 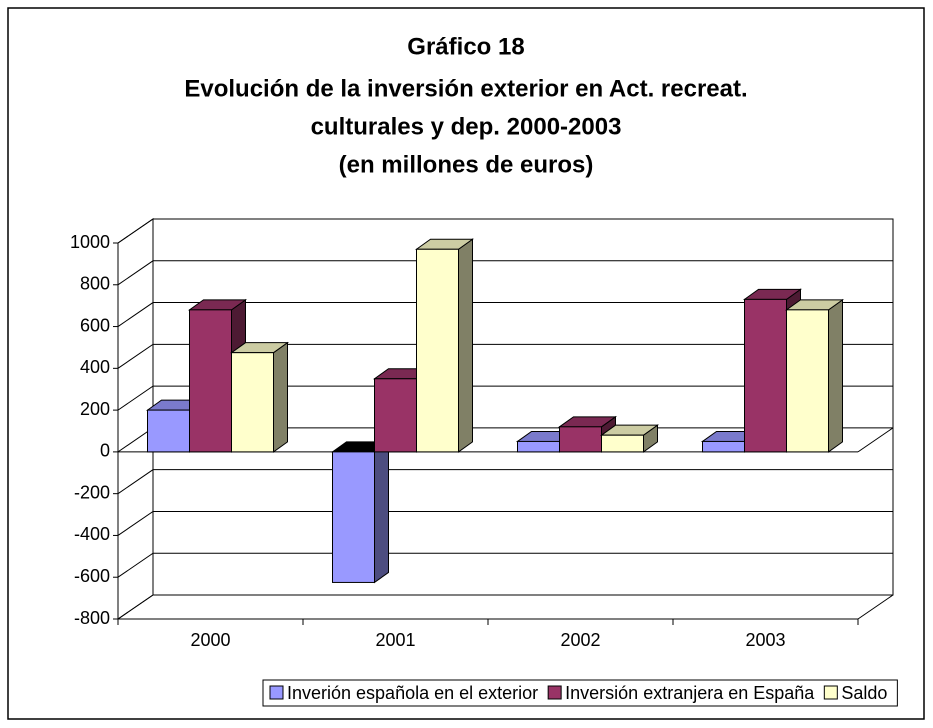 I want to click on legend-box, so click(x=580, y=693).